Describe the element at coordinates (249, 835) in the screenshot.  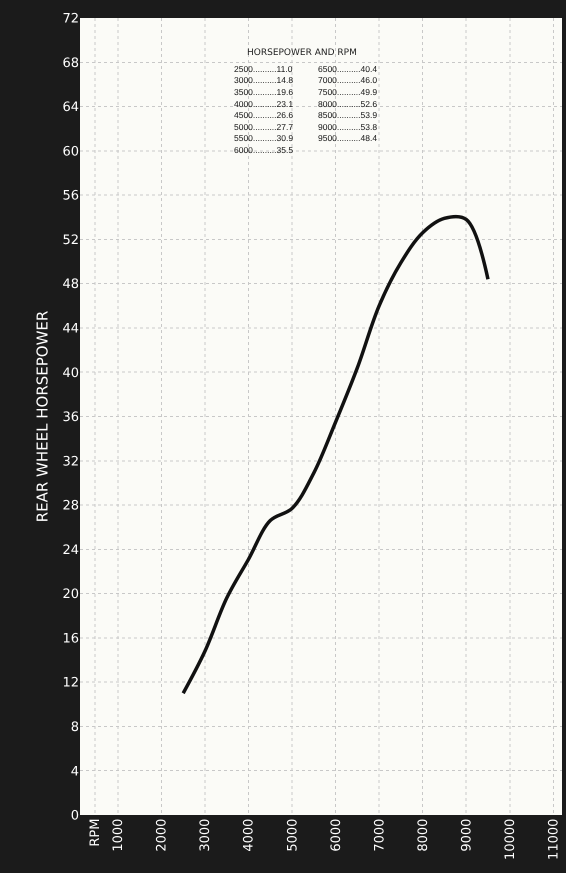
I see `x-tick-label: 4000` at that location.